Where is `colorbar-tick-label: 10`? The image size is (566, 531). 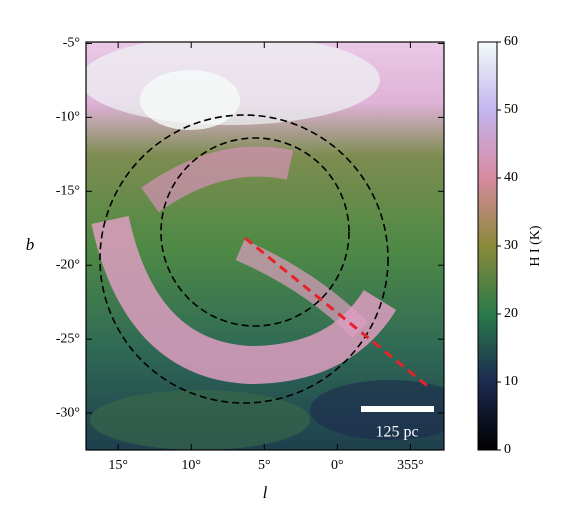 colorbar-tick-label: 10 is located at coordinates (511, 381).